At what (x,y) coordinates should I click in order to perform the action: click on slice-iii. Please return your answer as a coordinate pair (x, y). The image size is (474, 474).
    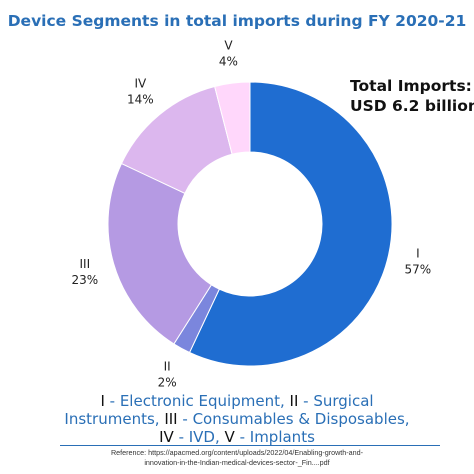
    Looking at the image, I should click on (160, 253).